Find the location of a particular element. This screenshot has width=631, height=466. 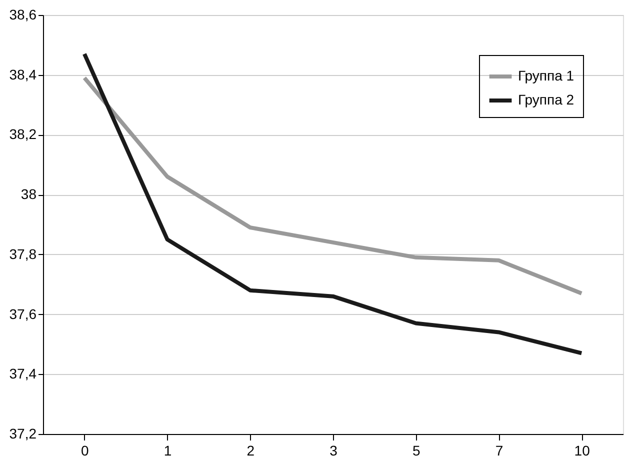

legend-label: Группа 1 is located at coordinates (546, 76).